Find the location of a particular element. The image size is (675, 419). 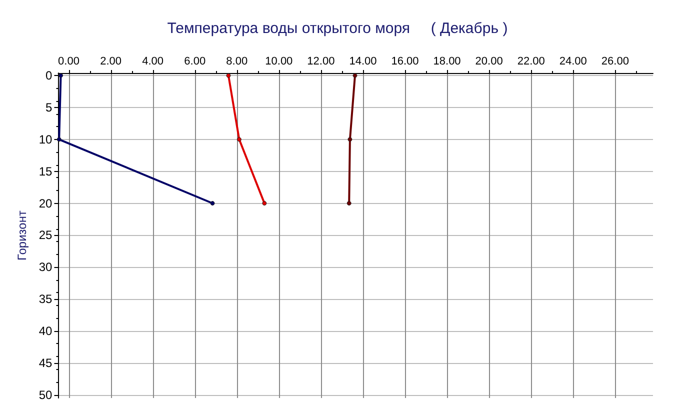

x-tick-label: 24.00 is located at coordinates (573, 62).